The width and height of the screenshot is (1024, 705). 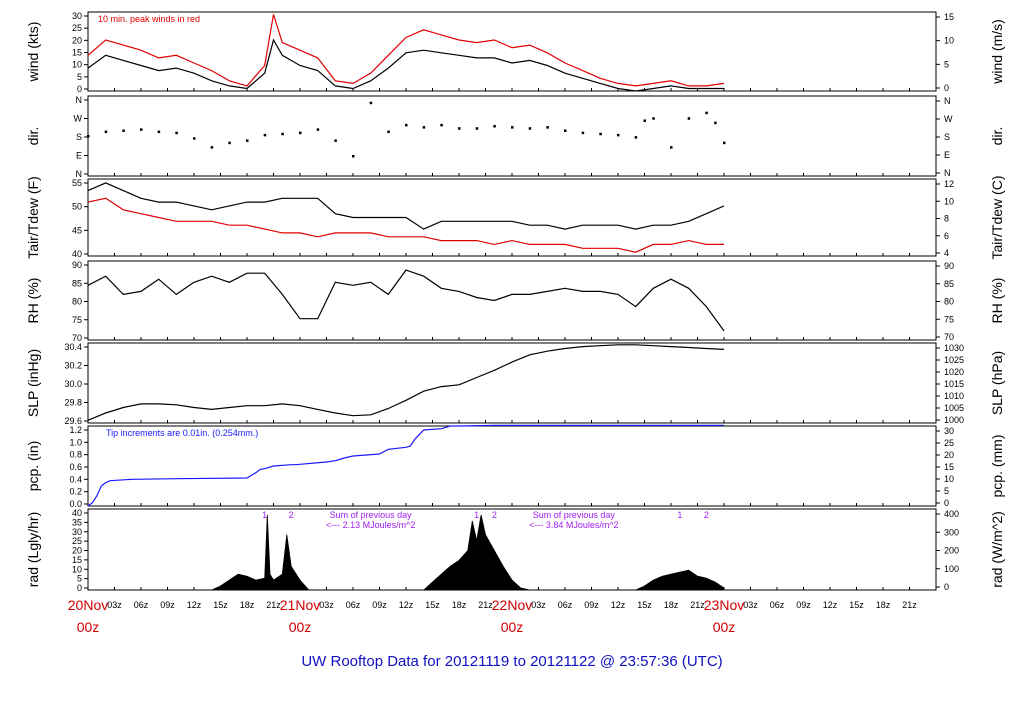 I want to click on pcp-ylabel-left: pcp. (in), so click(x=33, y=466).